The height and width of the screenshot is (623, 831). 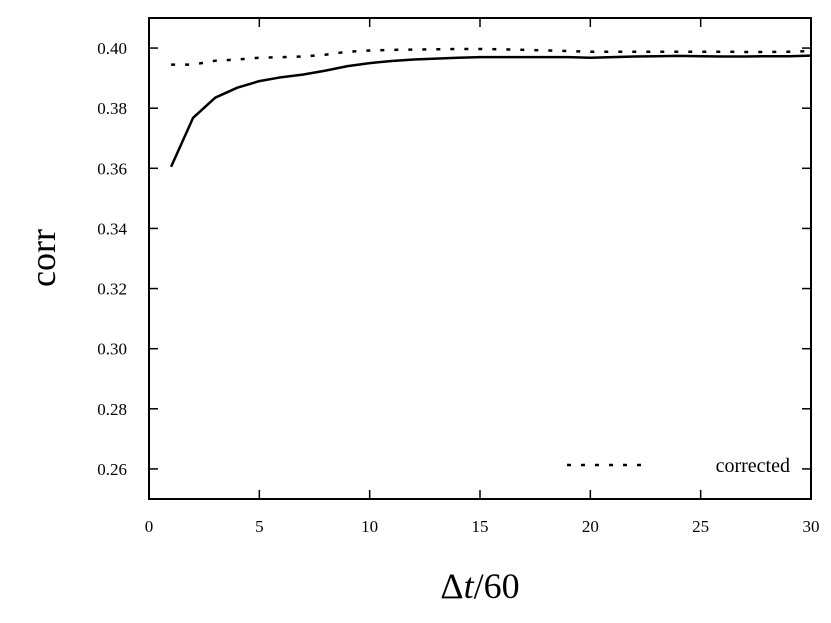 What do you see at coordinates (451, 586) in the screenshot?
I see `x-axis-label-delta: Δ` at bounding box center [451, 586].